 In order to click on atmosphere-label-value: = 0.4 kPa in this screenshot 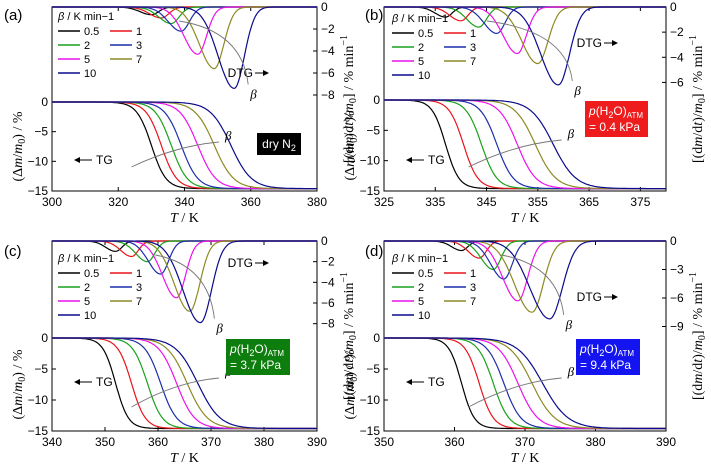, I will do `click(614, 127)`.